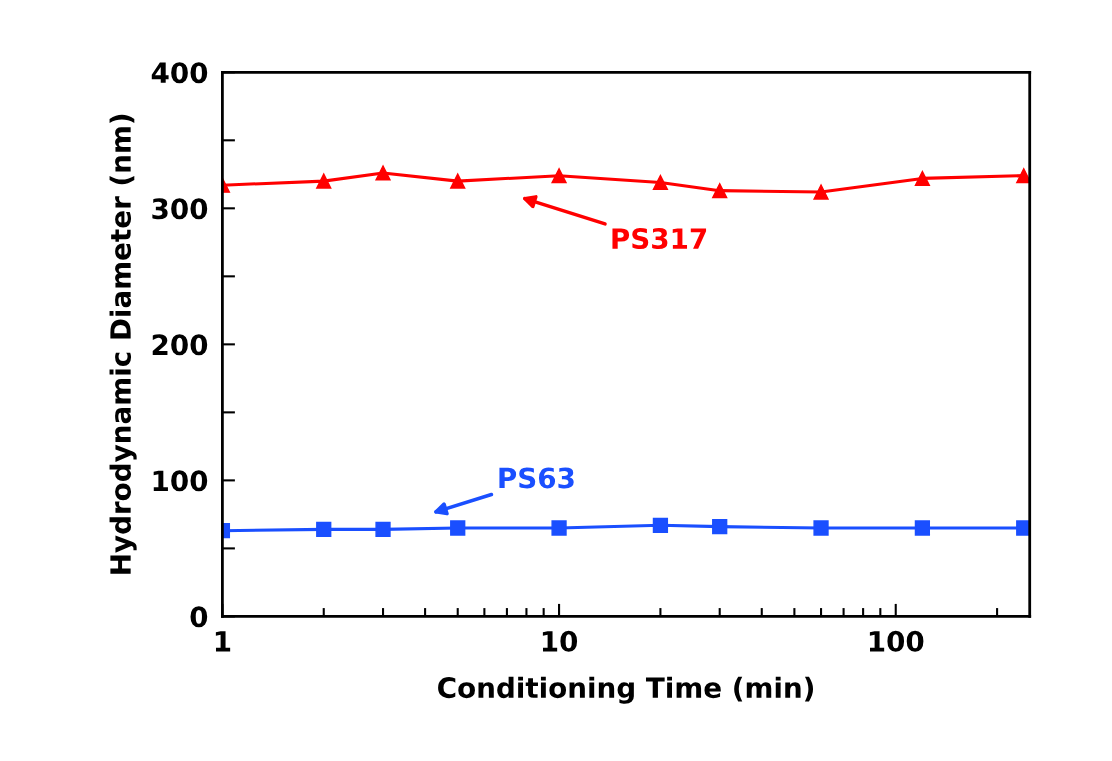 This screenshot has height=761, width=1112. I want to click on y-tick-label: 300, so click(180, 209).